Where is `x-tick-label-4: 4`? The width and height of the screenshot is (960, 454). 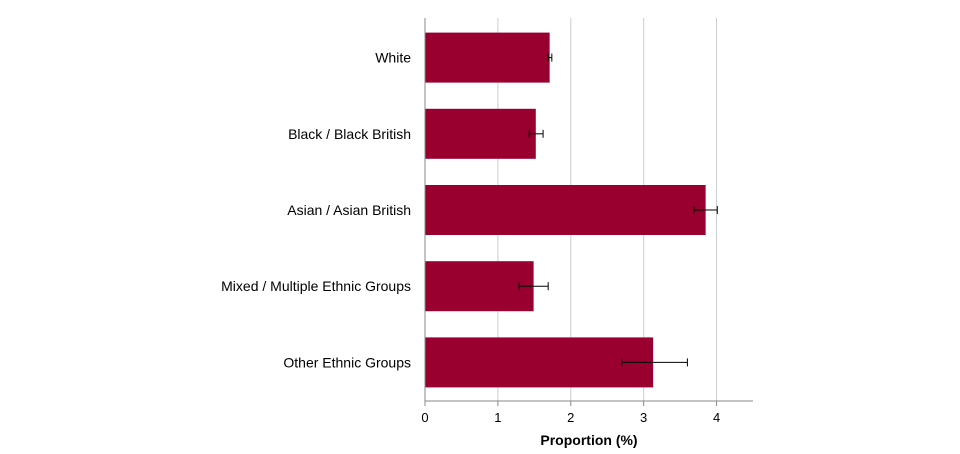
x-tick-label-4: 4 is located at coordinates (716, 417).